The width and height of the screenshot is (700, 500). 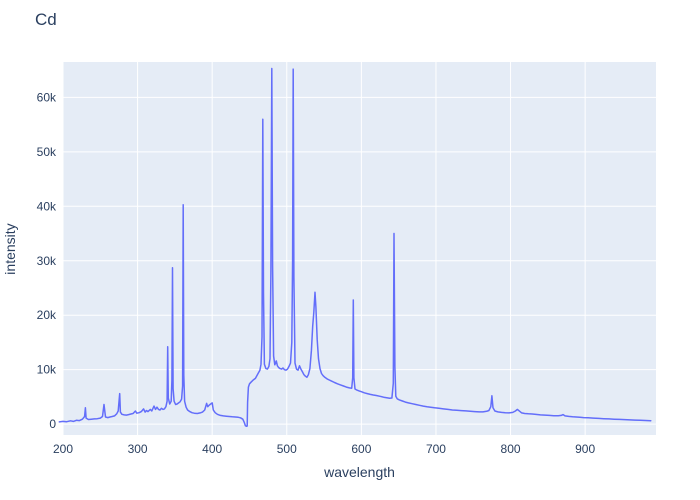 I want to click on y-tick-label: 0, so click(x=52, y=424).